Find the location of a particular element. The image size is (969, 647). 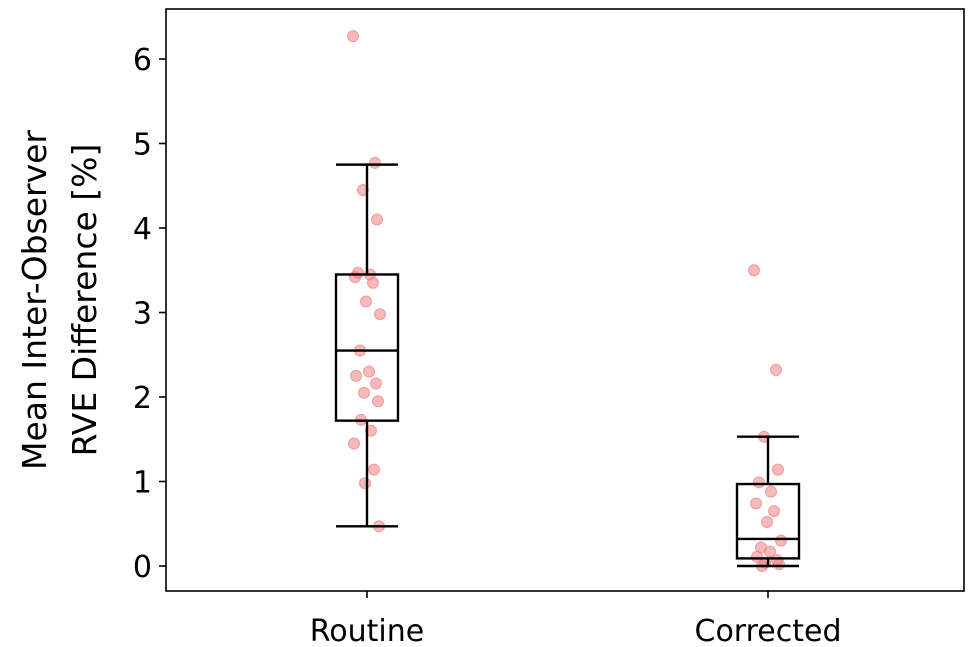

box-corrected is located at coordinates (768, 501).